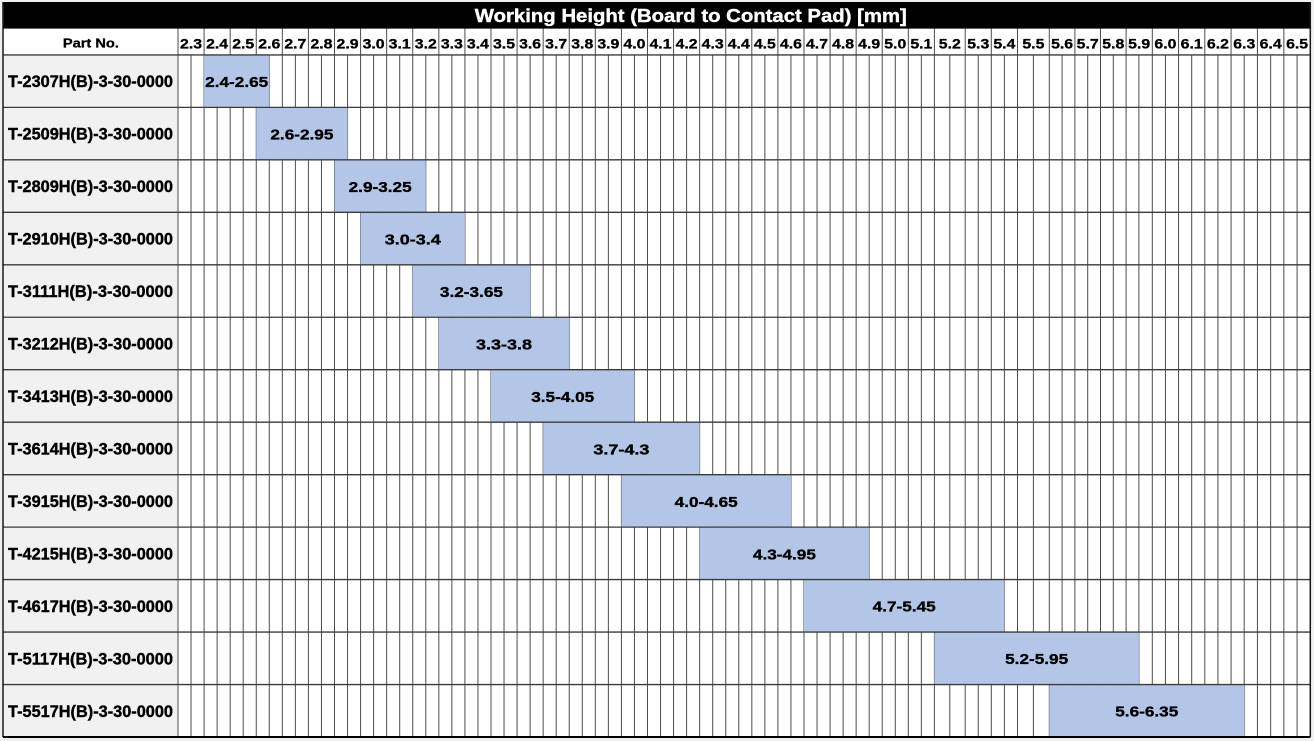 Image resolution: width=1314 pixels, height=741 pixels. What do you see at coordinates (90, 606) in the screenshot?
I see `svg-text: T-4617H(B)-3-30-0000` at bounding box center [90, 606].